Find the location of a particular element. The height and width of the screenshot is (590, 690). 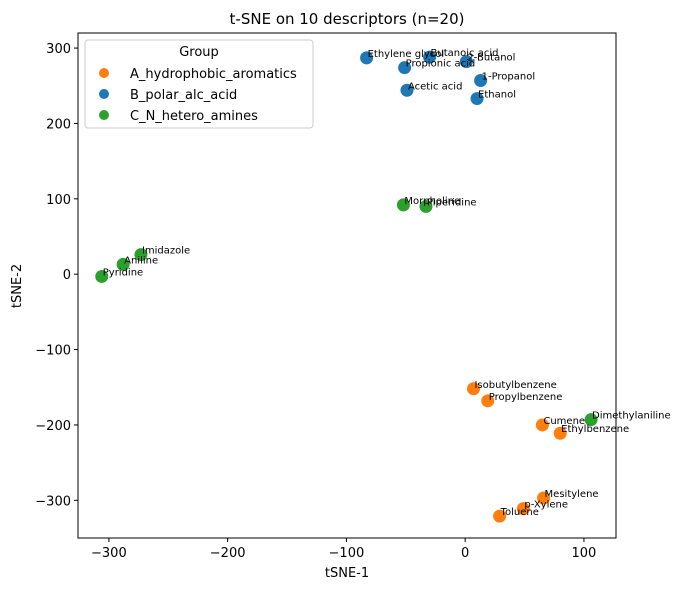

y-tick-label: −300 is located at coordinates (53, 501).